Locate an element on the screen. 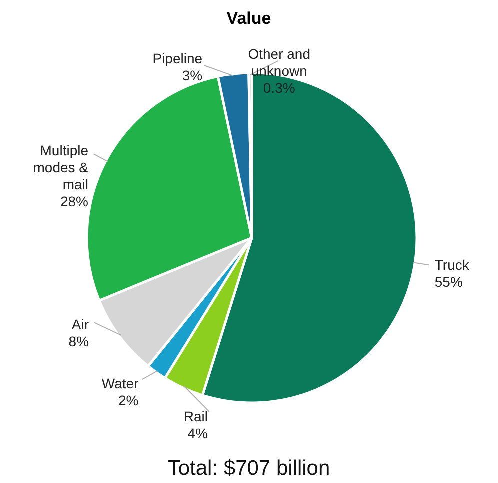 Image resolution: width=498 pixels, height=483 pixels. data-label: 0.3% is located at coordinates (279, 88).